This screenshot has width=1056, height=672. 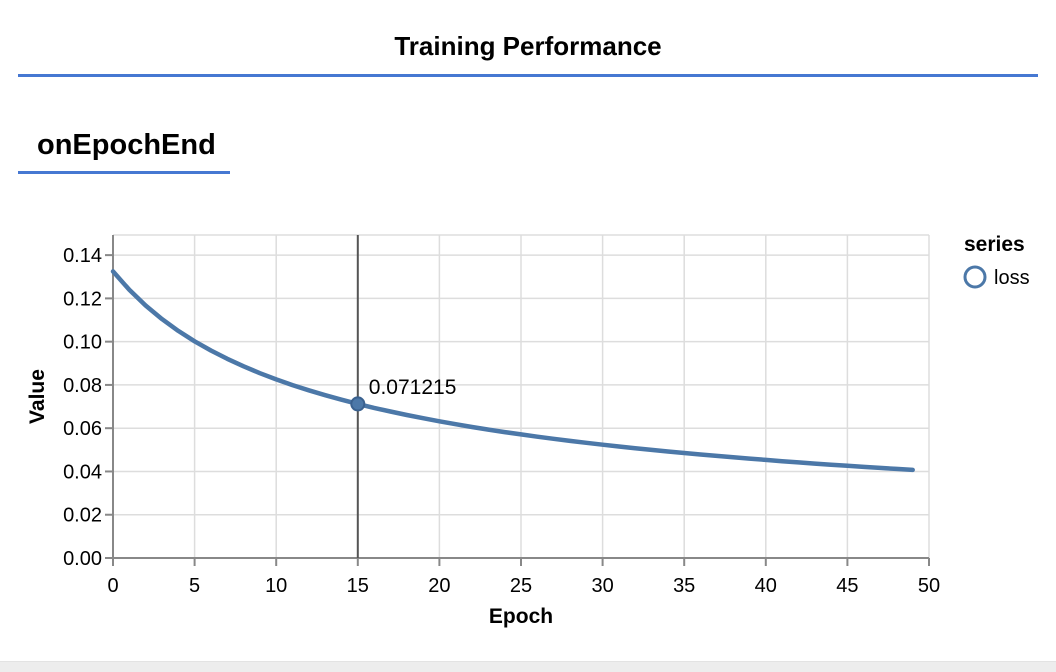 What do you see at coordinates (126, 145) in the screenshot?
I see `section-title: onEpochEnd` at bounding box center [126, 145].